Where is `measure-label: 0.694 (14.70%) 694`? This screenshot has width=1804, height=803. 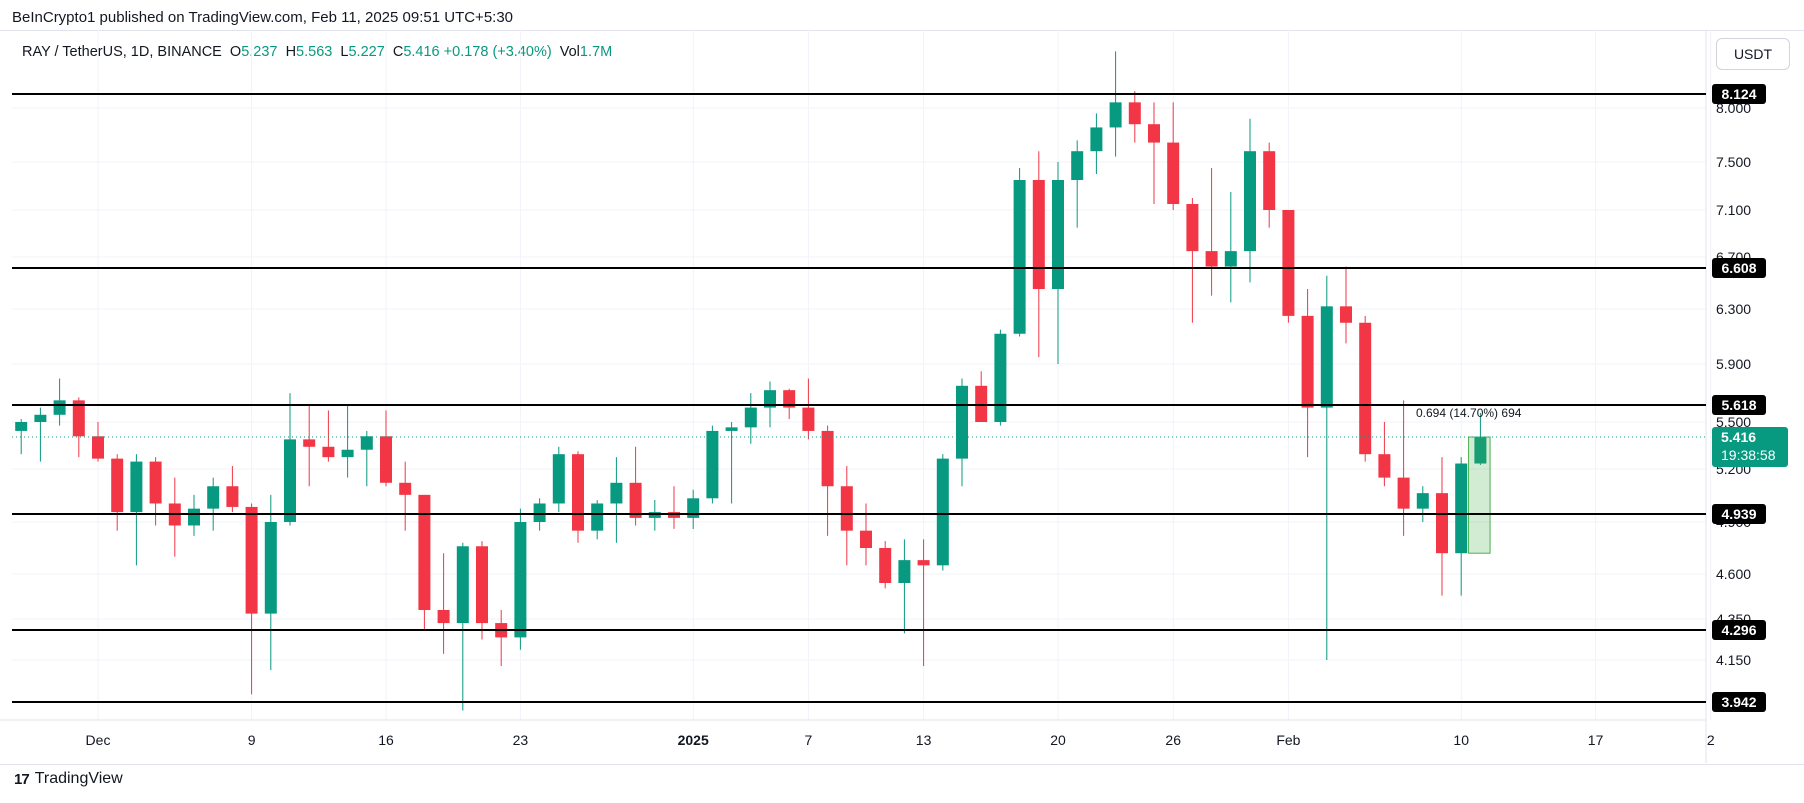
measure-label: 0.694 (14.70%) 694 is located at coordinates (1469, 413).